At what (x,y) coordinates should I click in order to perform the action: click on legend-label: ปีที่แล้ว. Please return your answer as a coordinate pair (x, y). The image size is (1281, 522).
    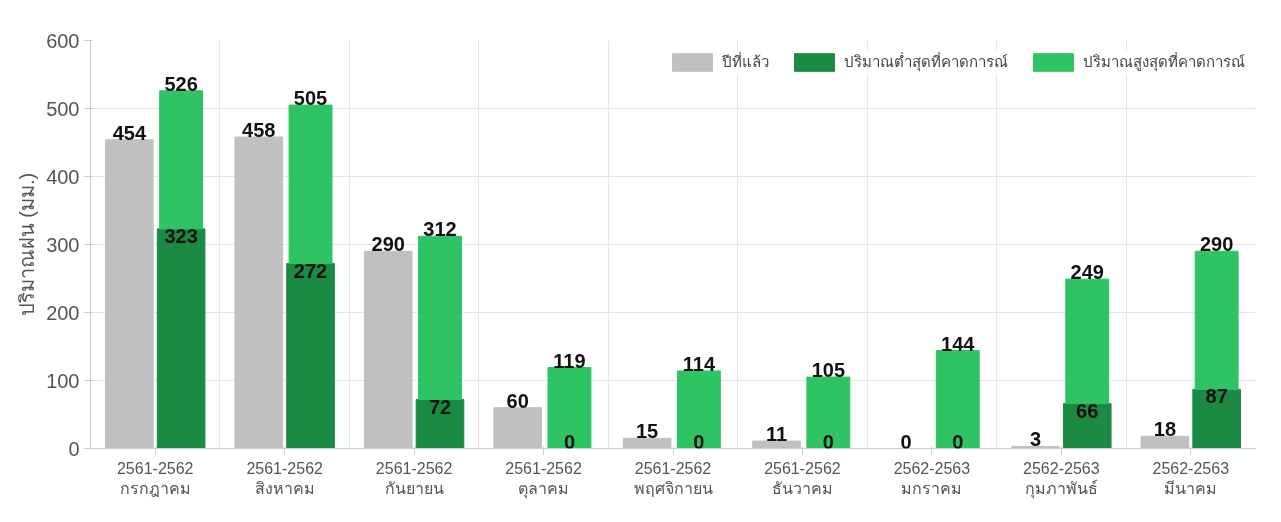
    Looking at the image, I should click on (745, 61).